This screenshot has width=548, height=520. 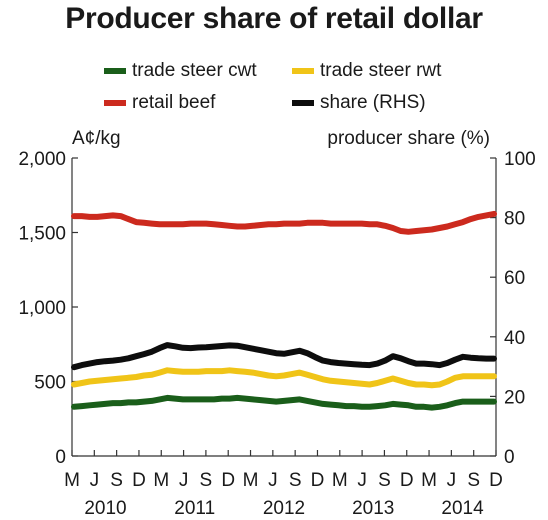 I want to click on left-tick-label: 1,000, so click(x=42, y=308).